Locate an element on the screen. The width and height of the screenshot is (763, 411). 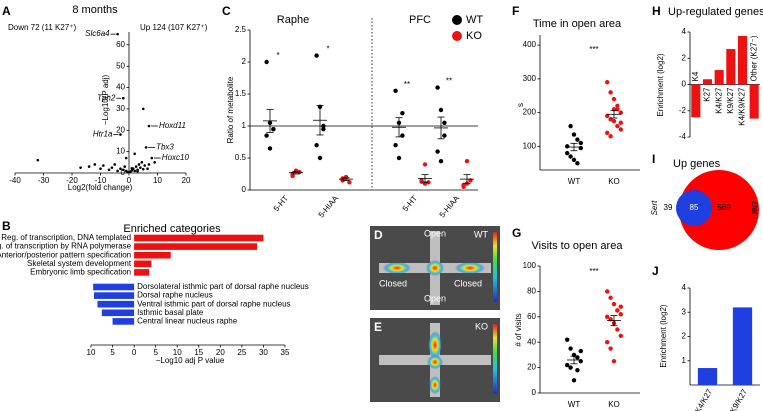
x-tick-label: 5-HIAA is located at coordinates (450, 206).